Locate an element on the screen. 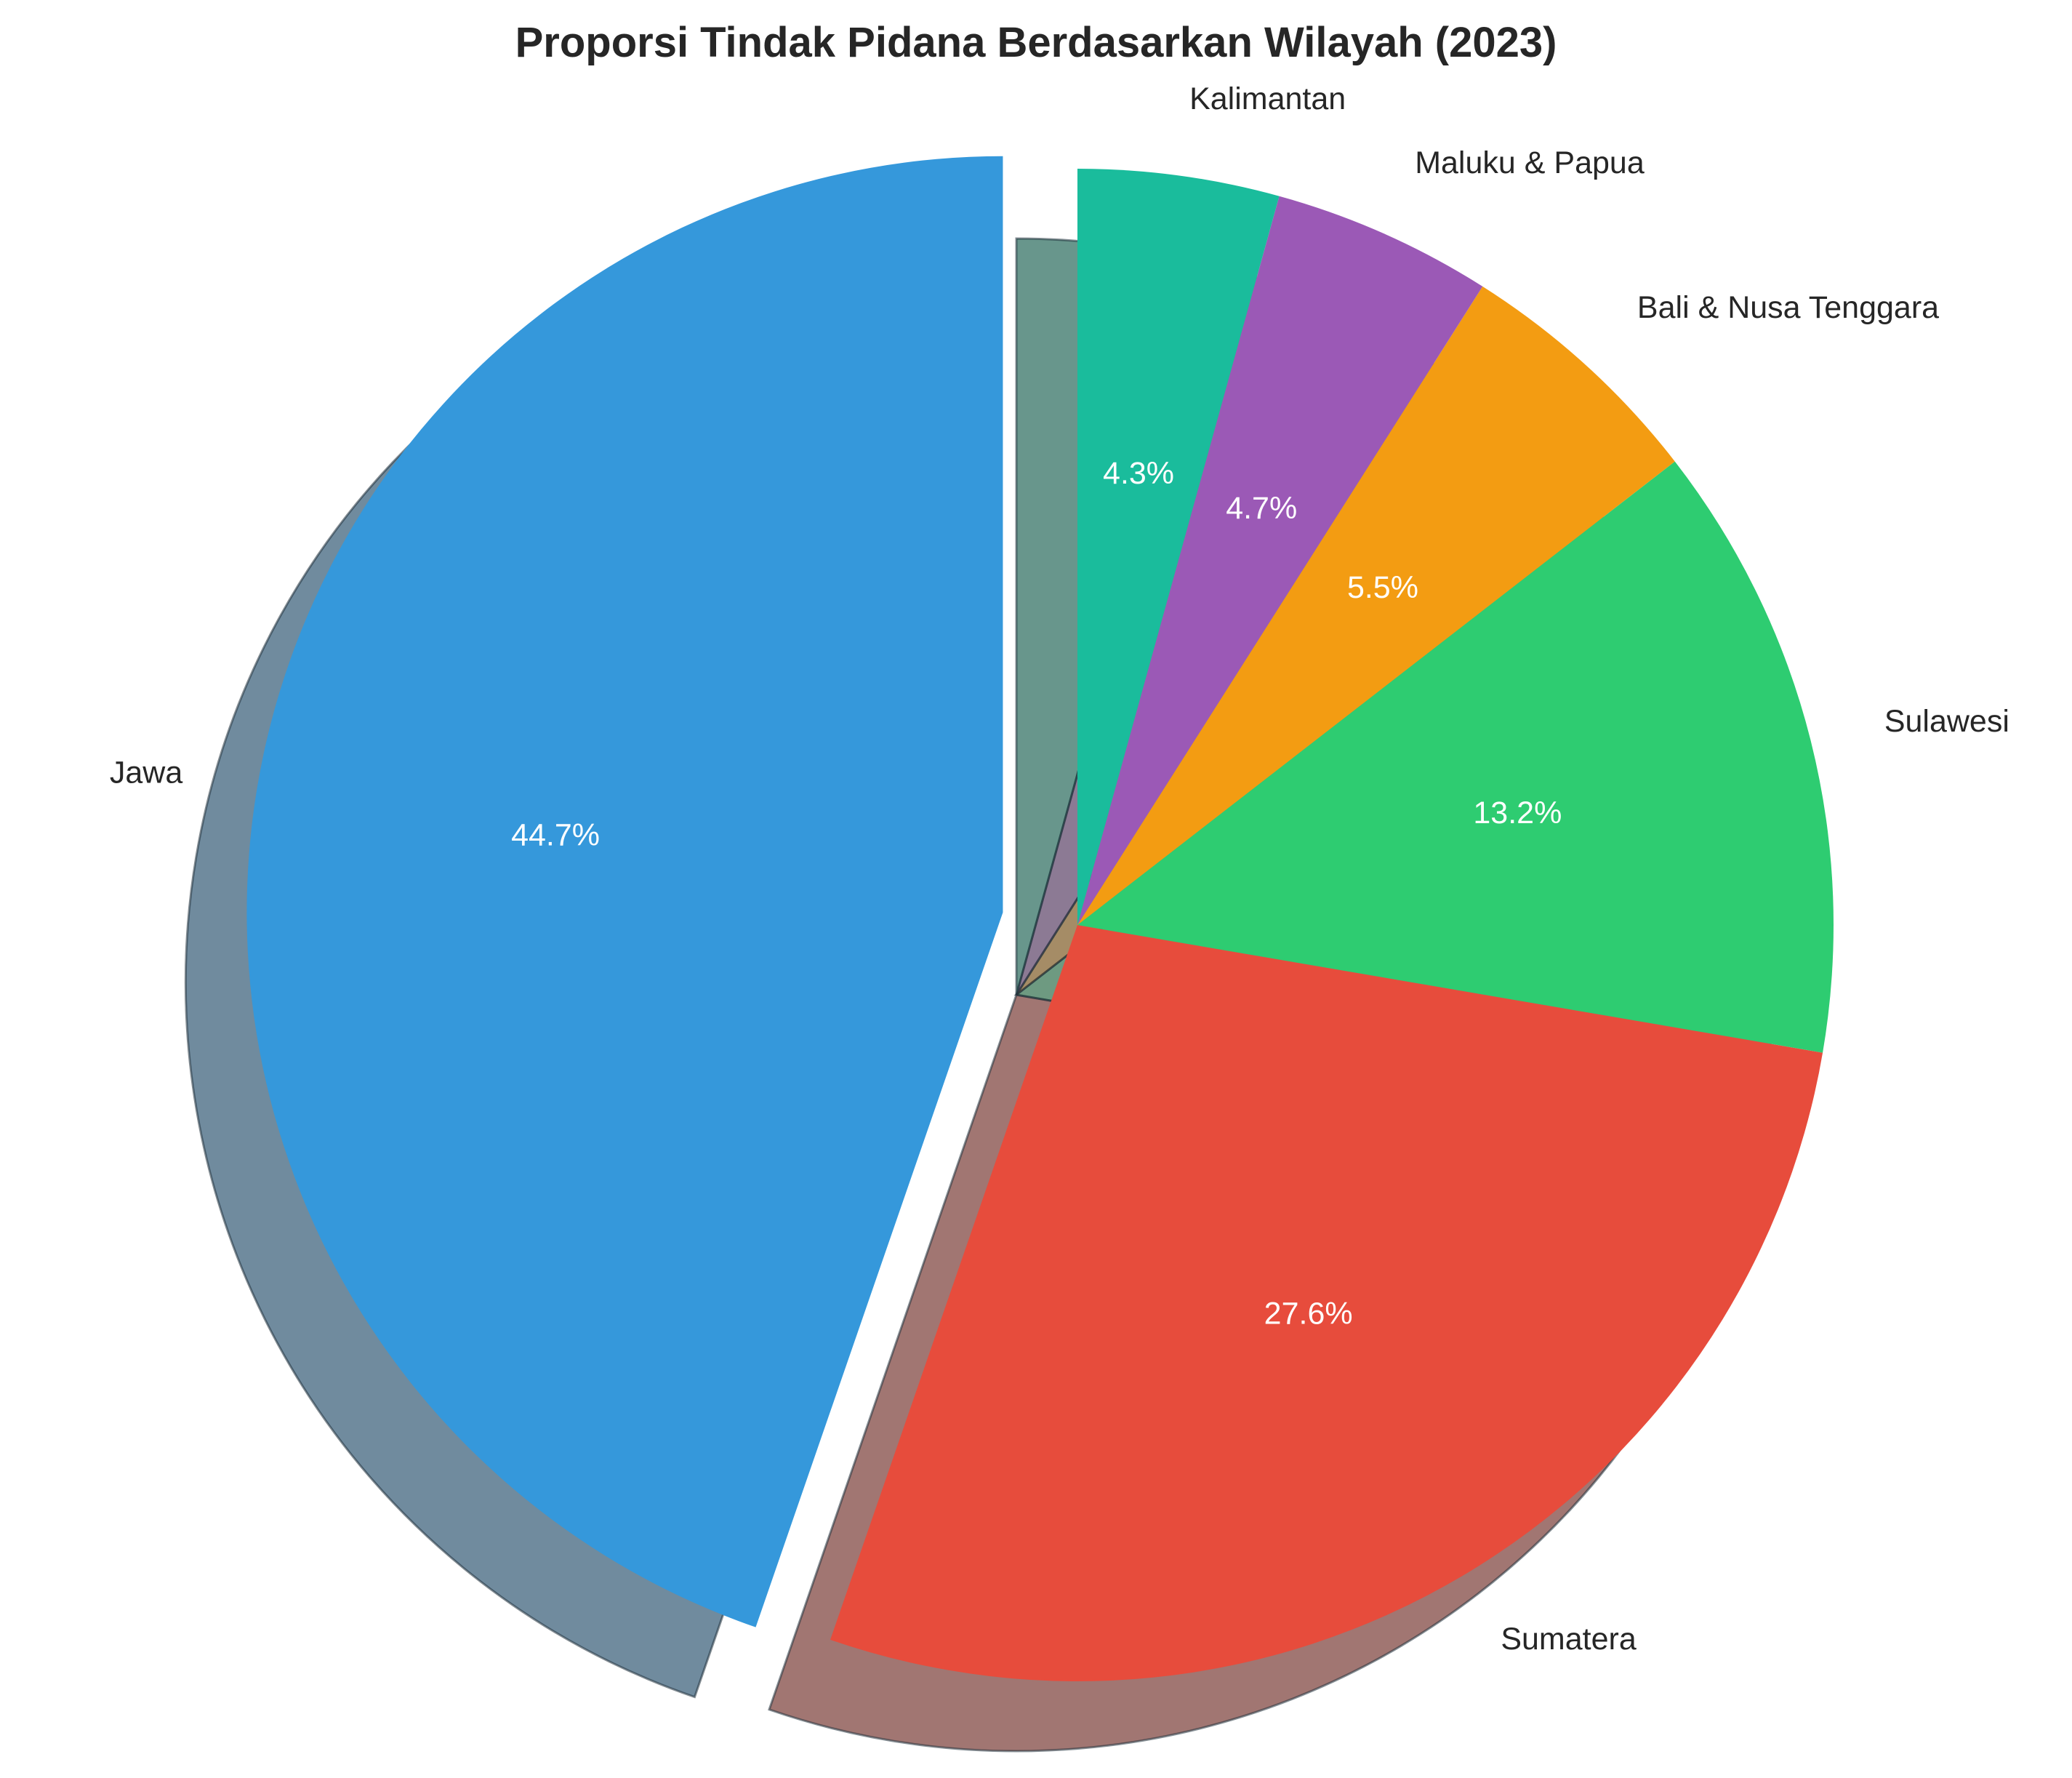 Image resolution: width=2072 pixels, height=1778 pixels. percent-label-jawa: 44.7% is located at coordinates (555, 835).